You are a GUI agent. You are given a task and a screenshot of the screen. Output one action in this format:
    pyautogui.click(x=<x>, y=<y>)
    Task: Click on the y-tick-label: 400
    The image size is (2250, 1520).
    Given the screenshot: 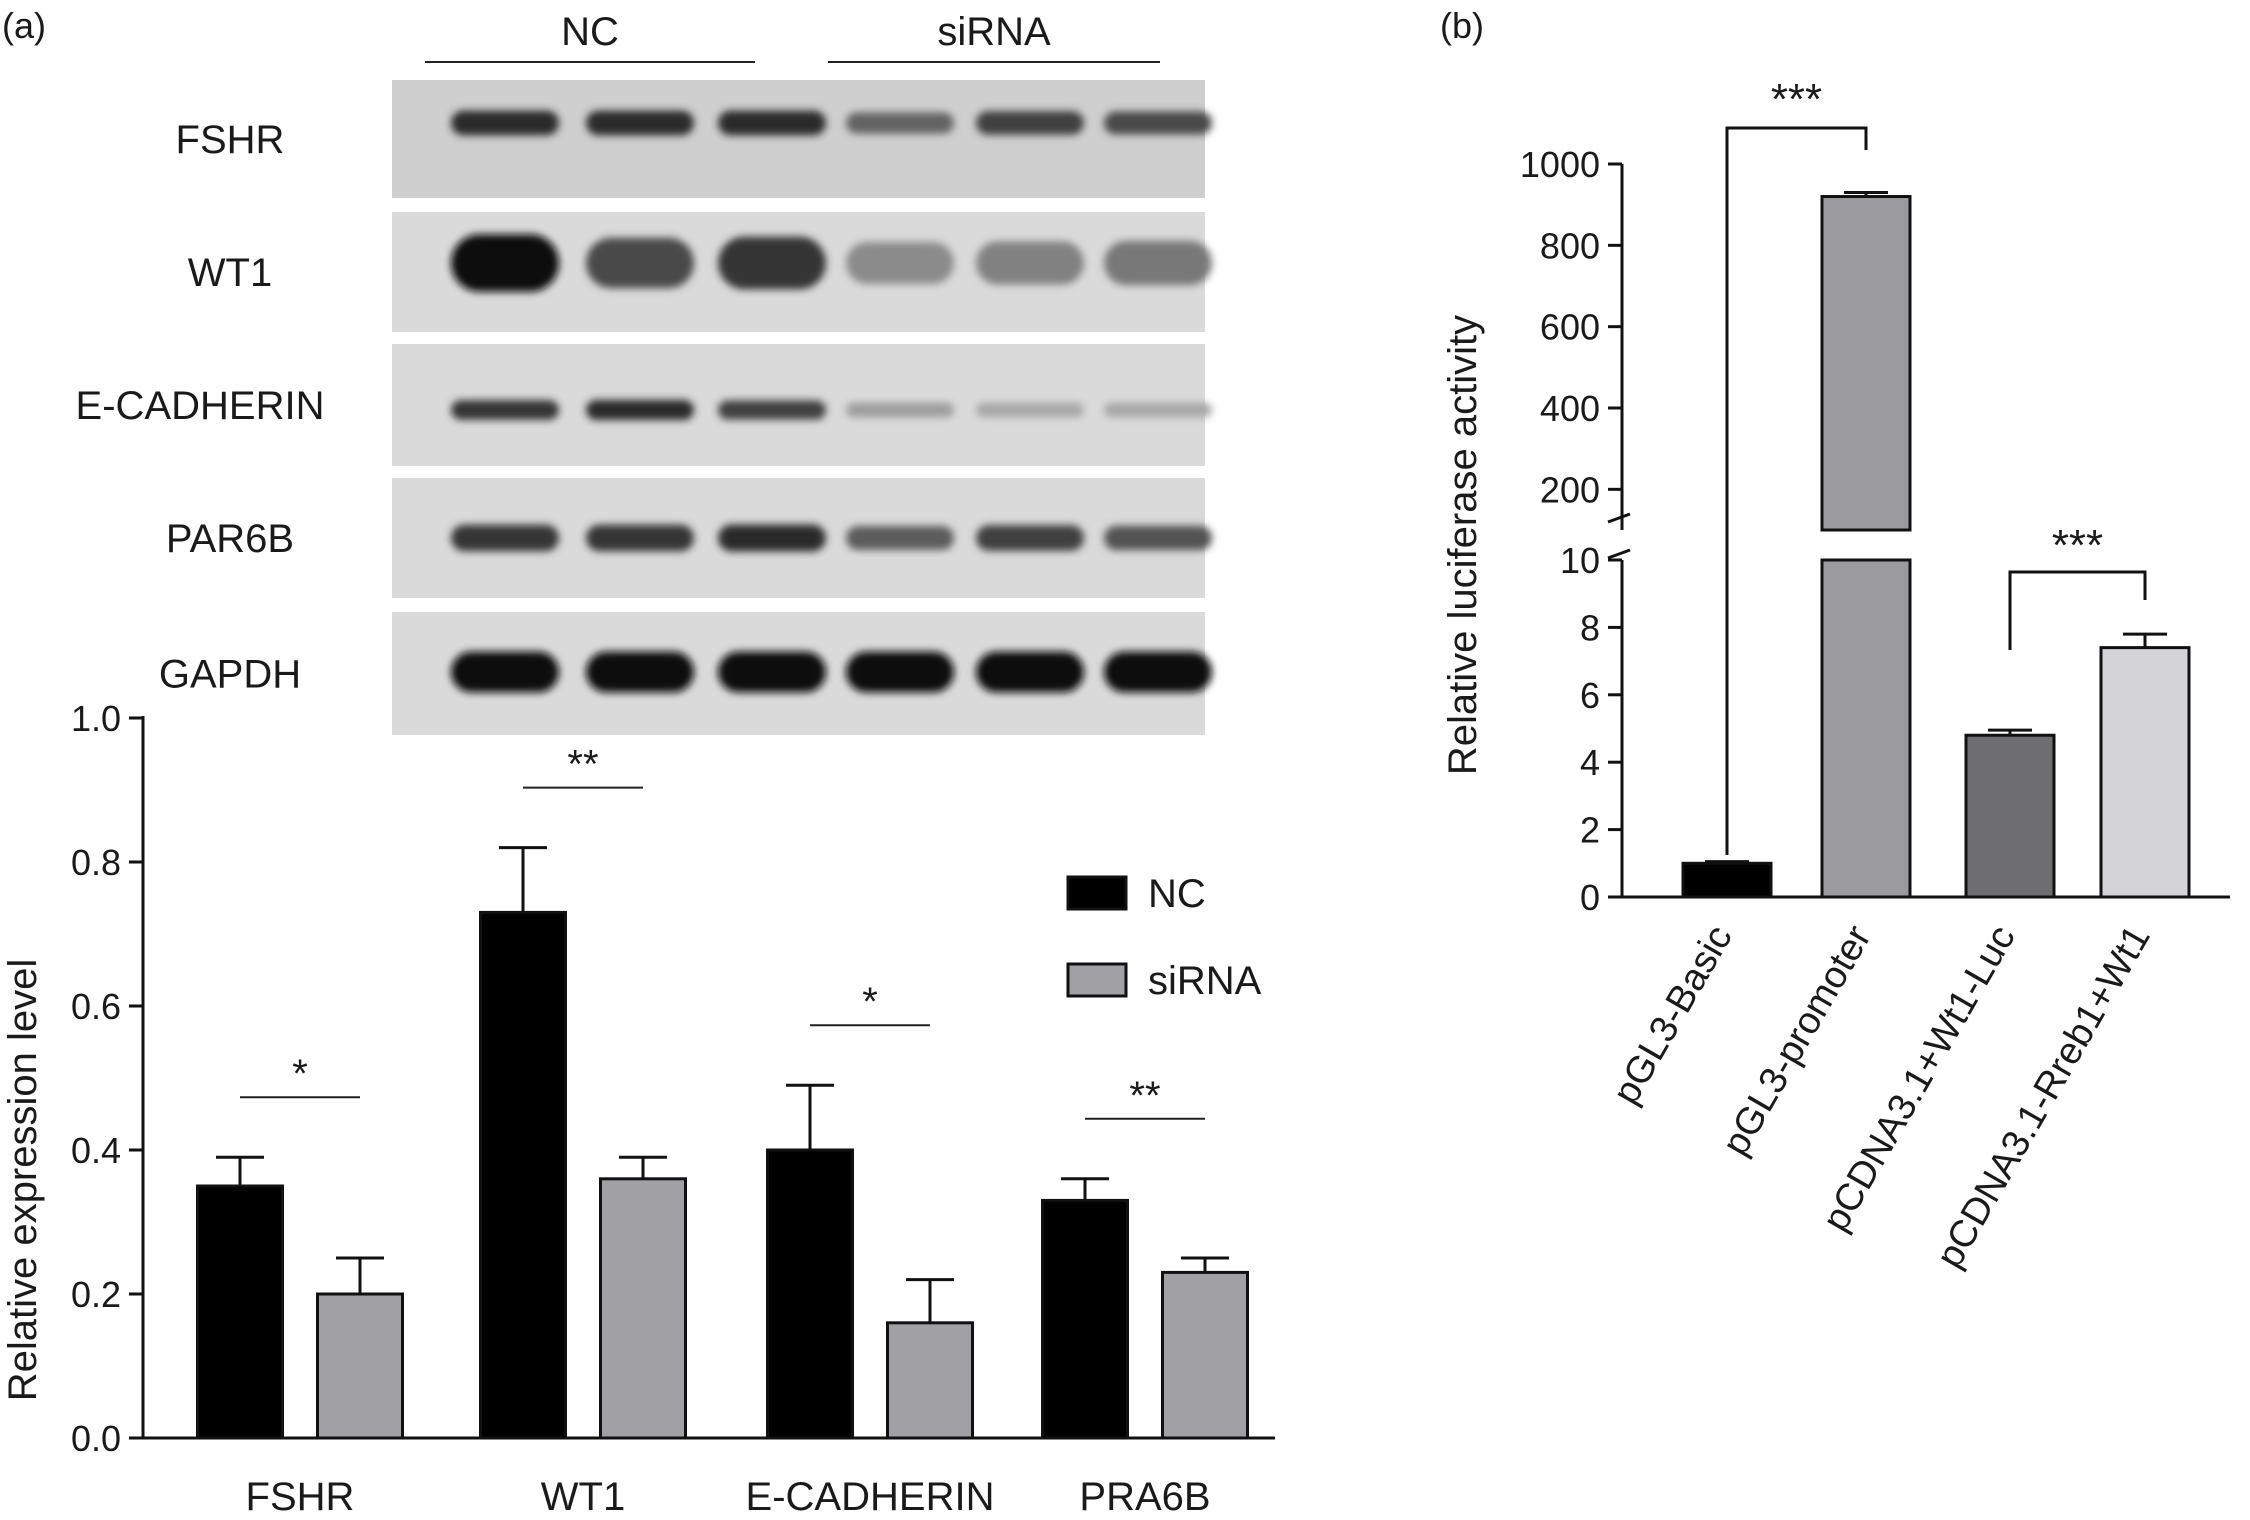 What is the action you would take?
    pyautogui.click(x=1570, y=408)
    